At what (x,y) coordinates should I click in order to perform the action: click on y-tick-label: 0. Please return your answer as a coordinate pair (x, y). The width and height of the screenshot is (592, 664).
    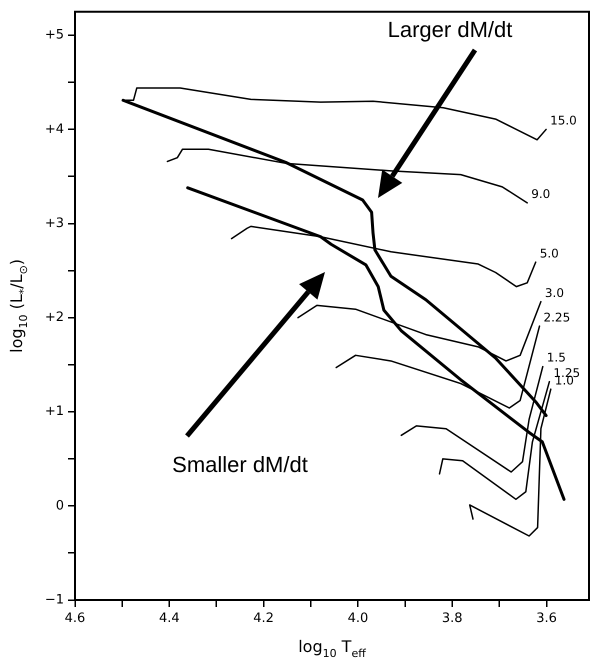
    Looking at the image, I should click on (60, 506).